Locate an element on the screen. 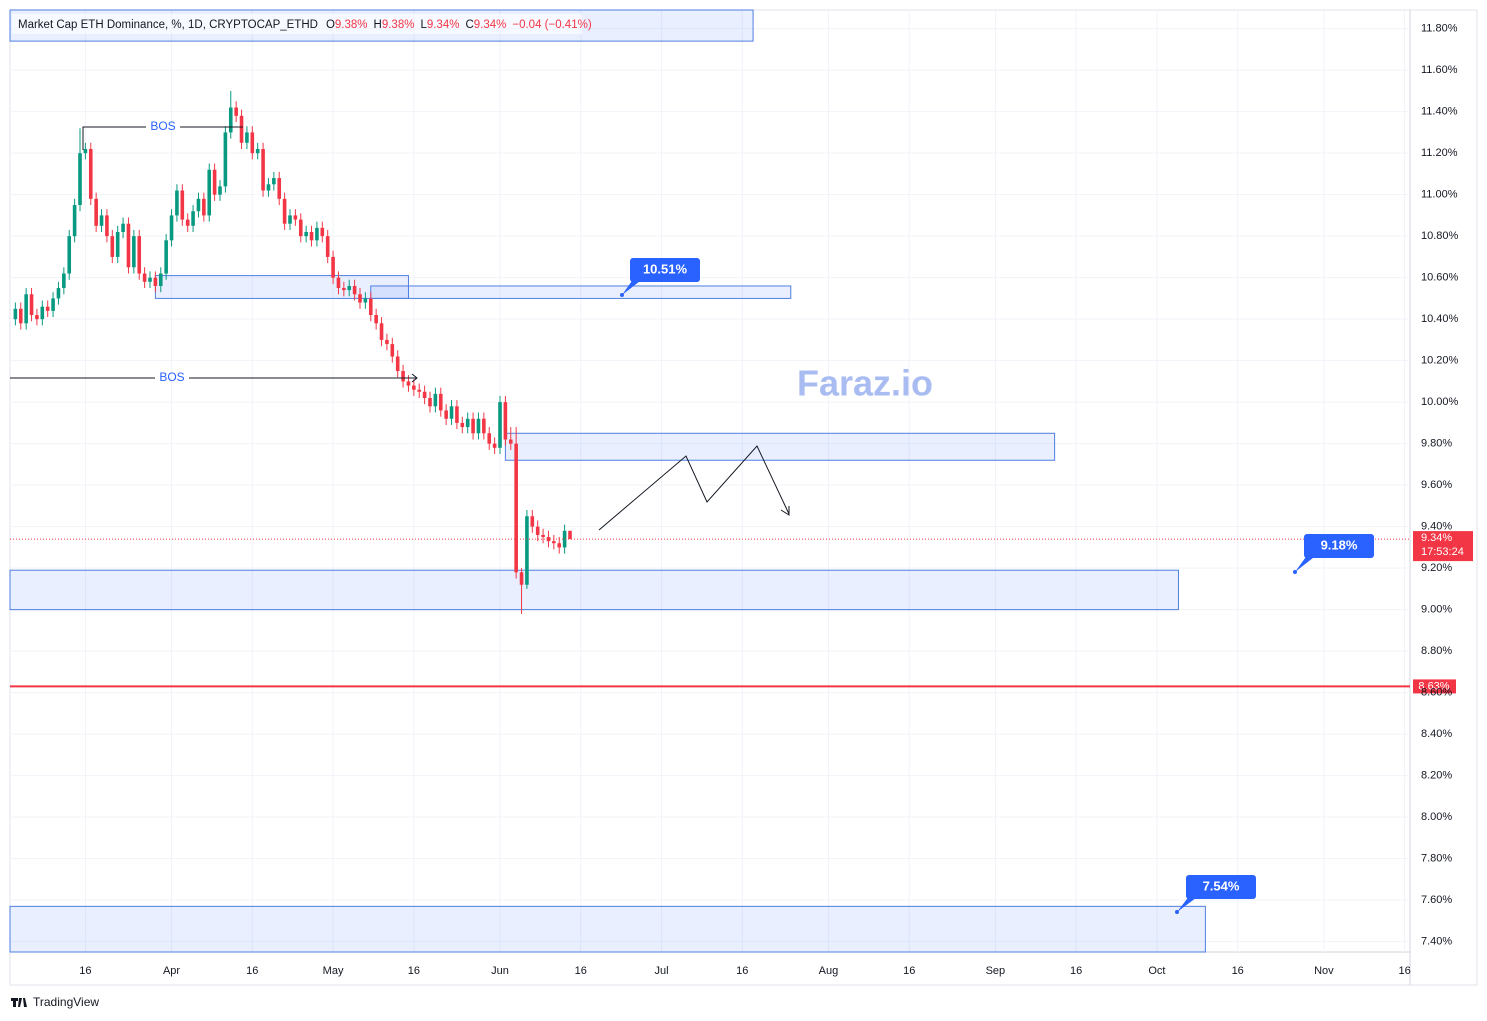 The height and width of the screenshot is (1021, 1487). legend-text: L is located at coordinates (423, 25).